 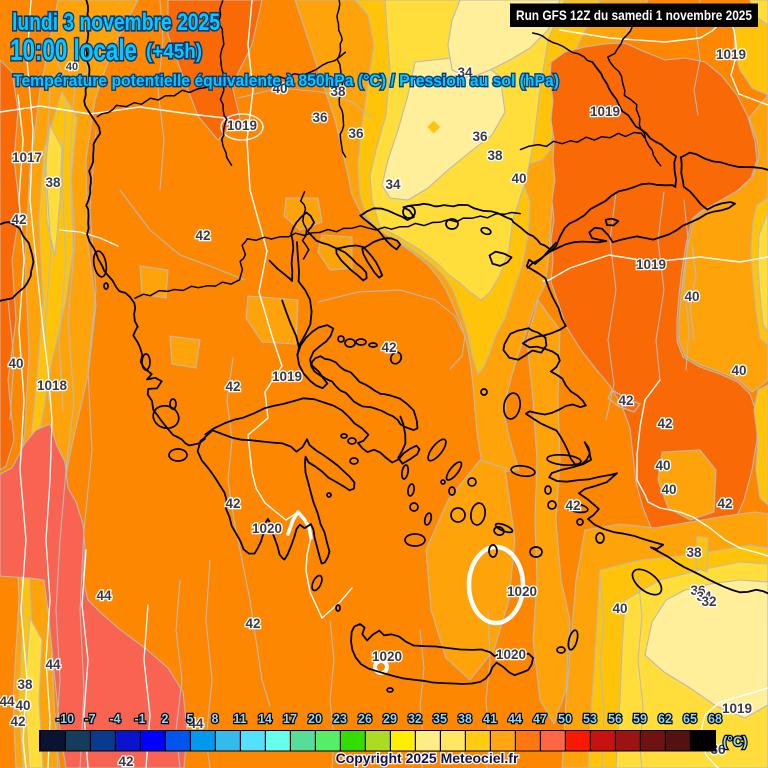 I want to click on svg-text: 56, so click(x=615, y=719).